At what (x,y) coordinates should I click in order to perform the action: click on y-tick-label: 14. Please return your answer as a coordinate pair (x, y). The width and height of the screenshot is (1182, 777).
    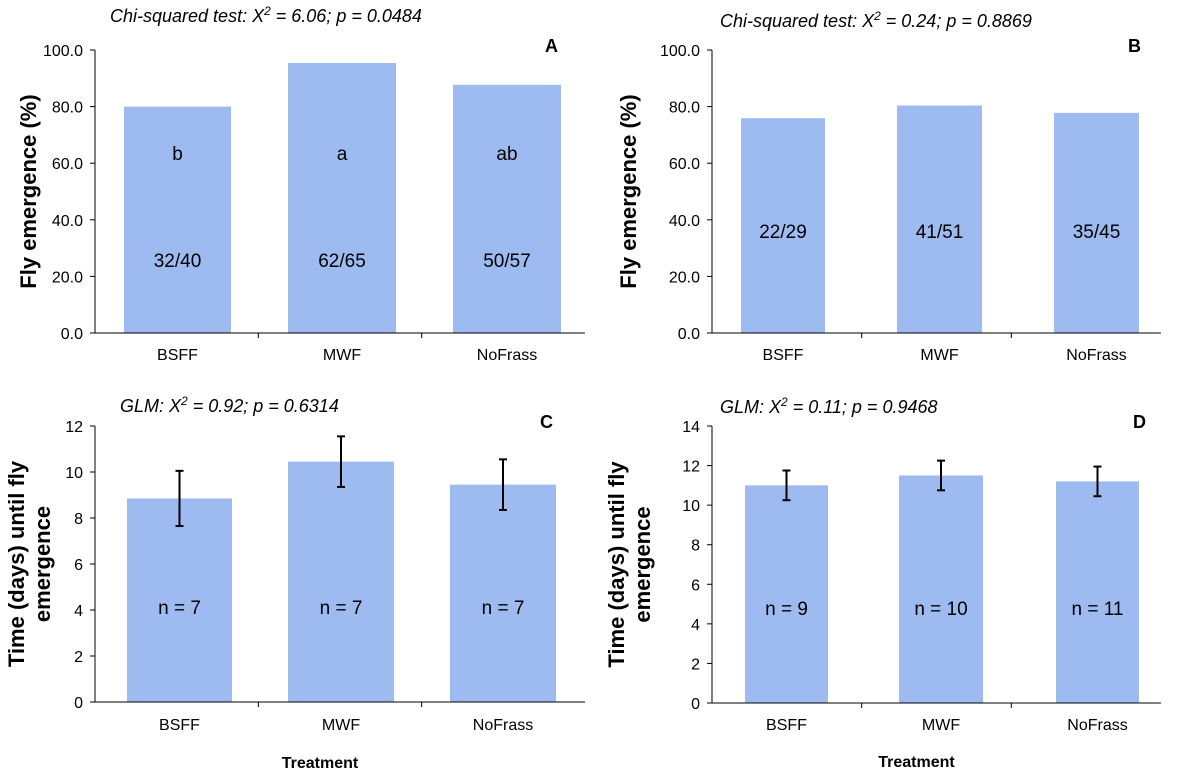
    Looking at the image, I should click on (691, 427).